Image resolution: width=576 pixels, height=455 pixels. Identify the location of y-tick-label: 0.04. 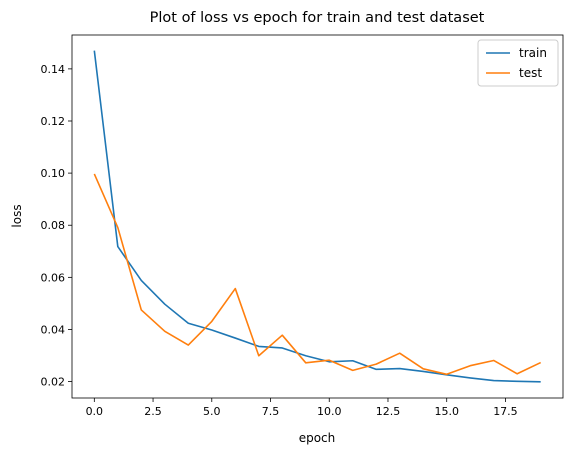
(53, 329).